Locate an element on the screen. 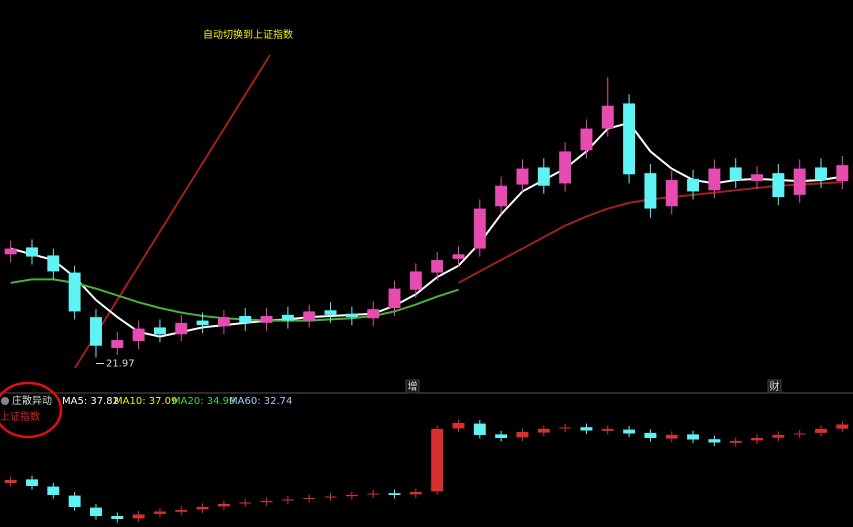  indicator-icon is located at coordinates (5, 401).